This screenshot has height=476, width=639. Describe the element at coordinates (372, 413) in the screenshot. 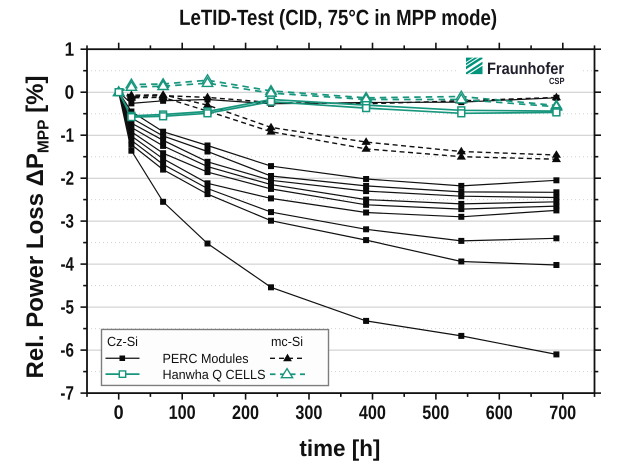

I see `svg-text: 400` at that location.